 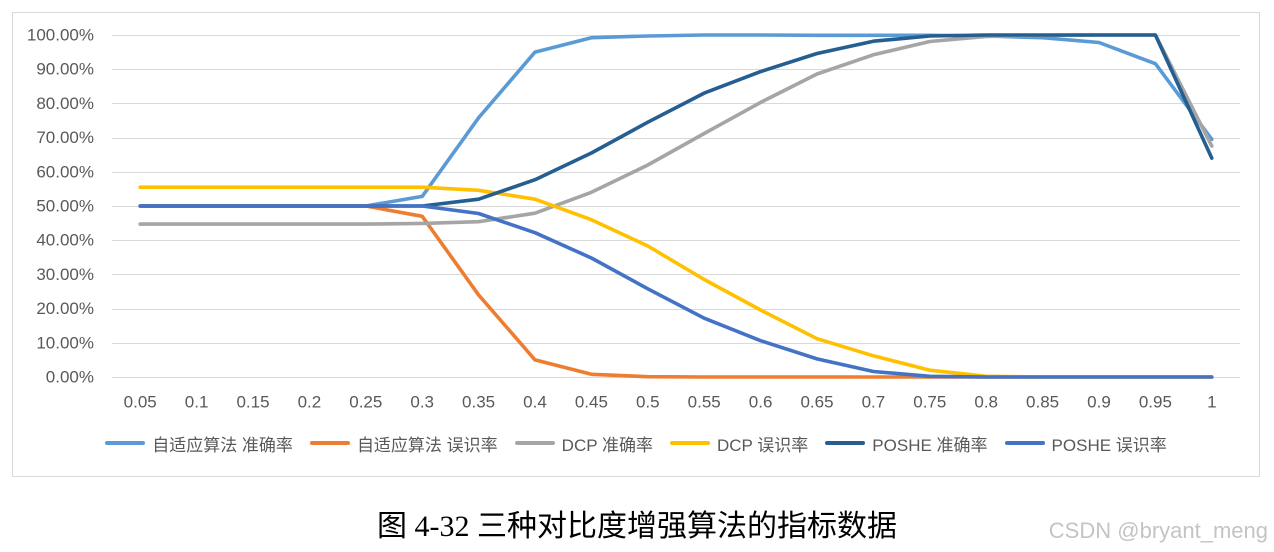 I want to click on x-tick-label: 0.4, so click(x=535, y=402).